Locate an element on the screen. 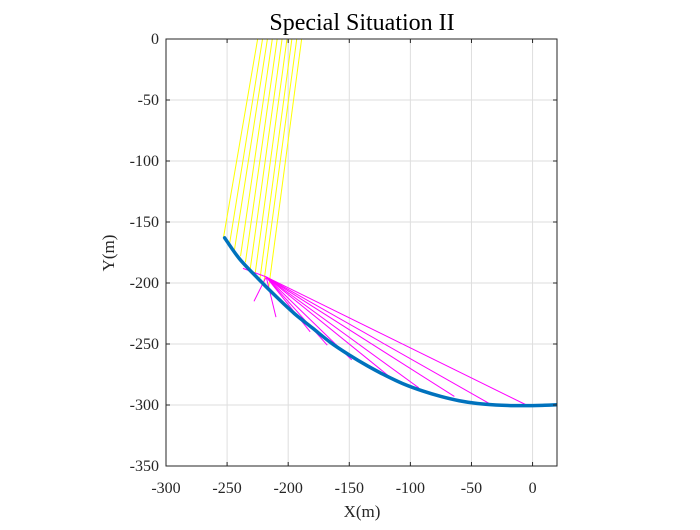 The image size is (700, 530). x-tick-label: -150 is located at coordinates (349, 488).